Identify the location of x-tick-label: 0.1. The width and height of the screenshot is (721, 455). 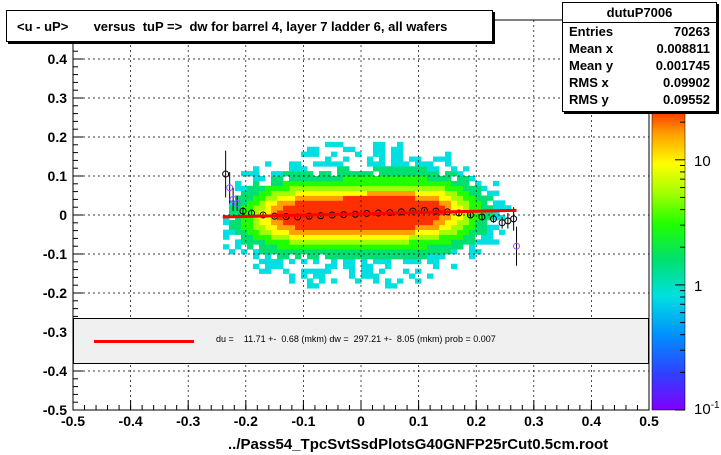
(419, 421).